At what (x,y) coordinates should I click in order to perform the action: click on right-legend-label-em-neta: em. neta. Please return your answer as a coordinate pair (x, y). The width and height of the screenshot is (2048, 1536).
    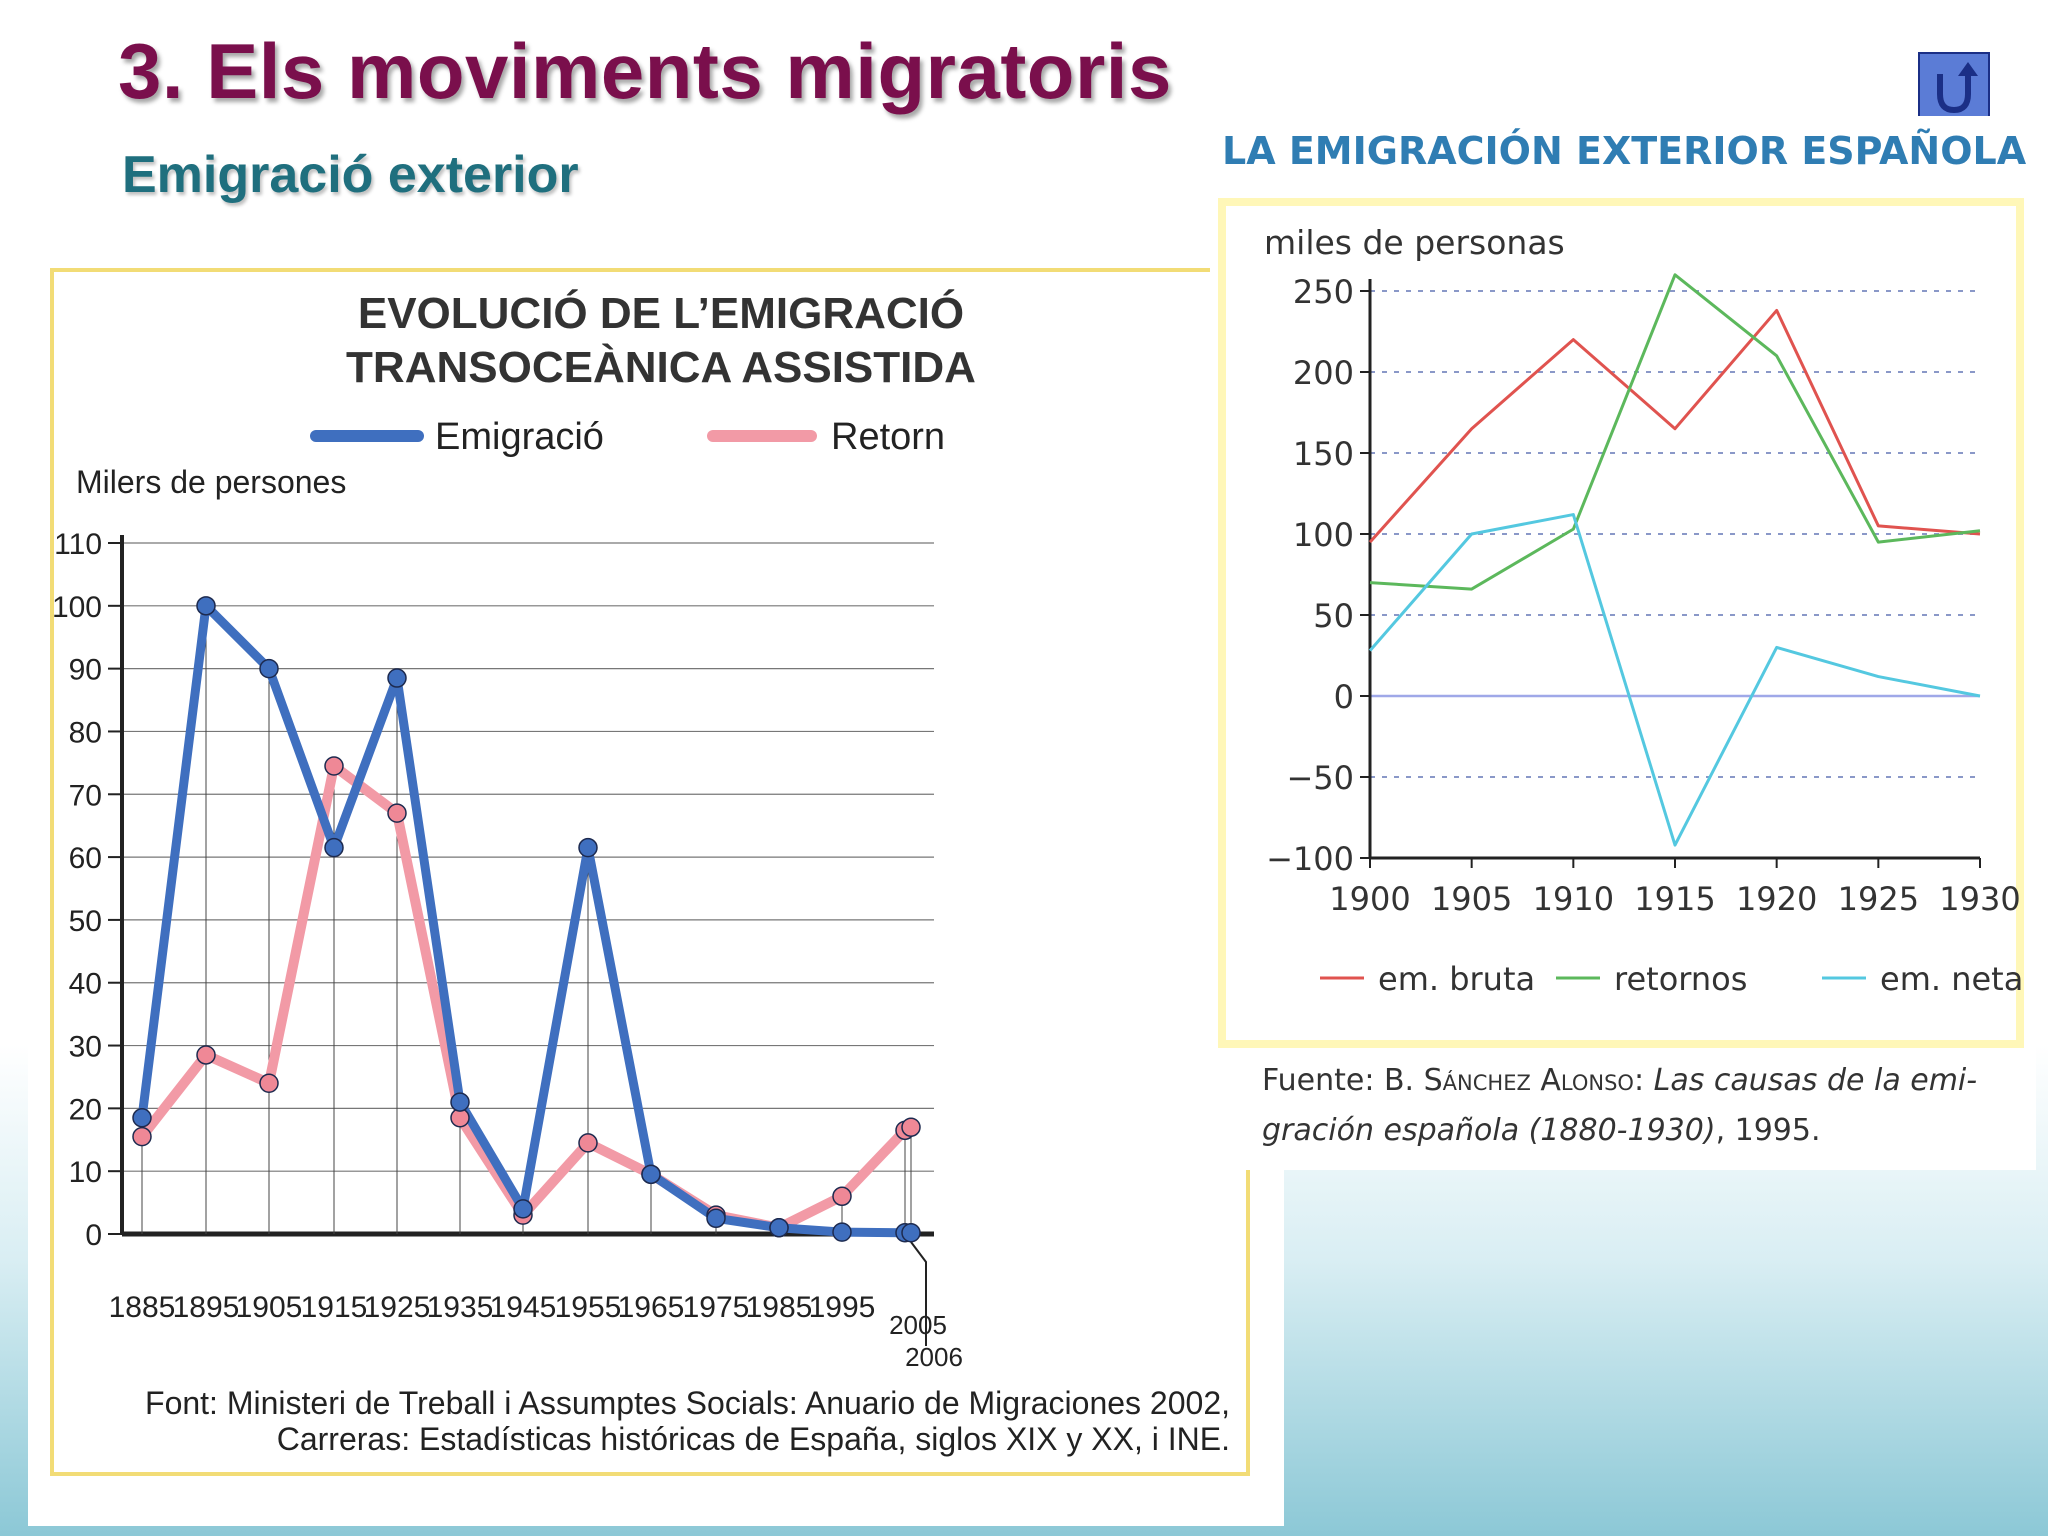
    Looking at the image, I should click on (1951, 979).